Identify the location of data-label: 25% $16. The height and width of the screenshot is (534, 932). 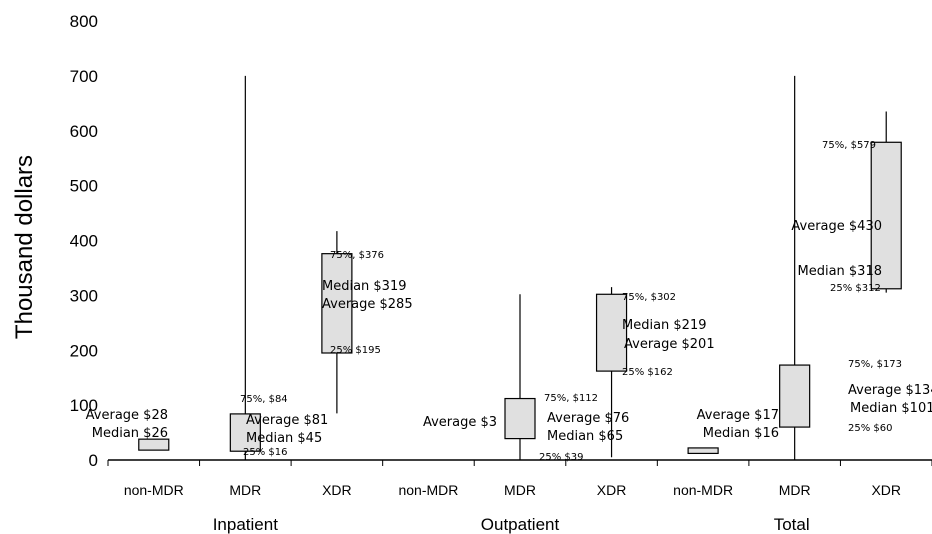
(265, 452).